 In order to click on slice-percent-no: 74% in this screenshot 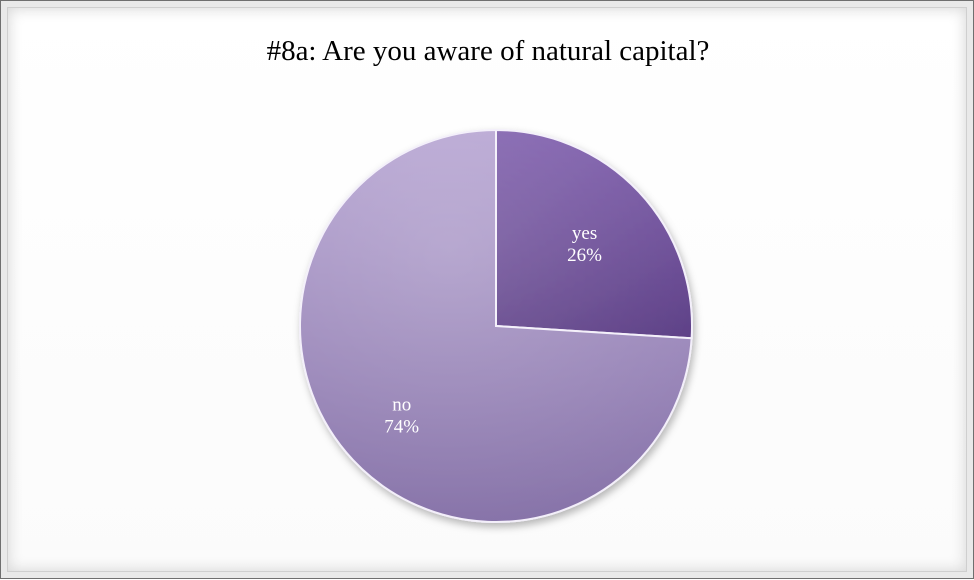, I will do `click(401, 427)`.